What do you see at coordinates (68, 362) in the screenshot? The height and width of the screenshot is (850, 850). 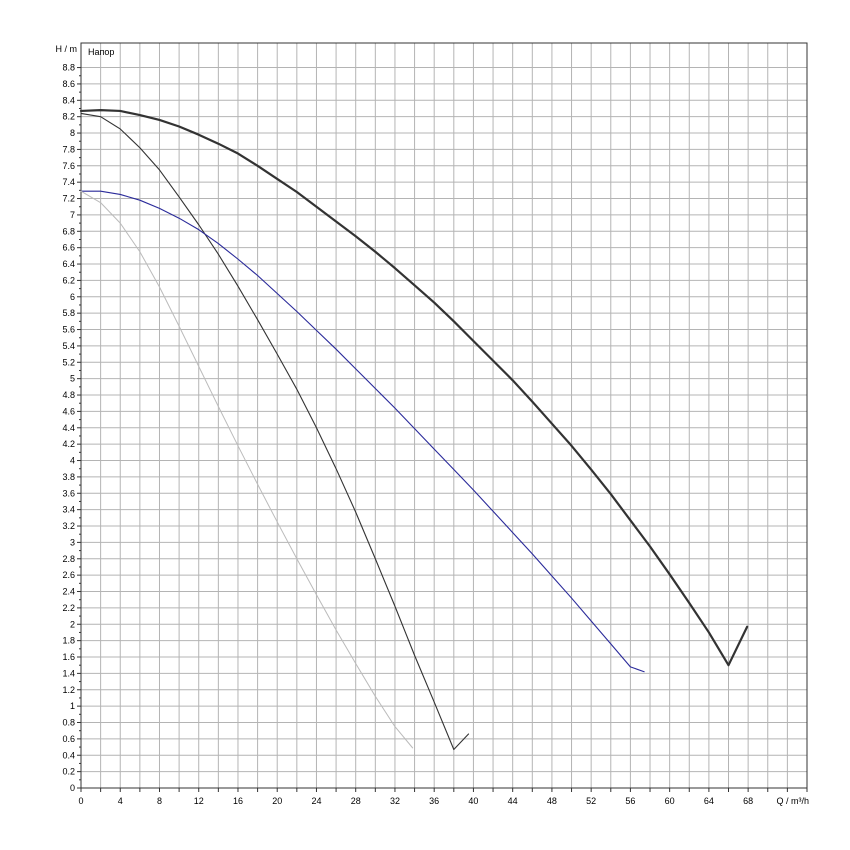 I see `y-tick-label: 5.2` at bounding box center [68, 362].